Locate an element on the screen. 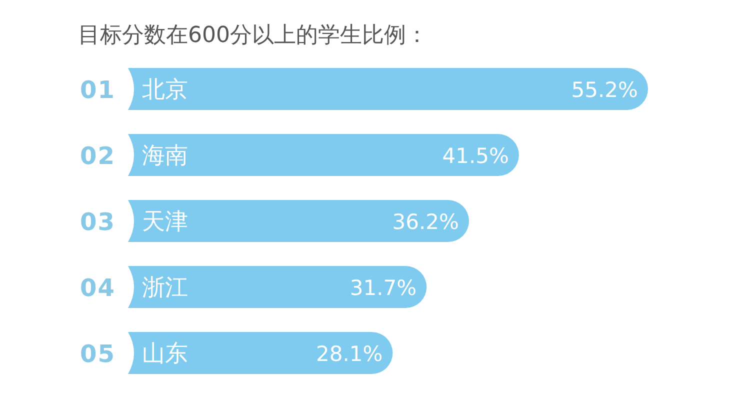  data-label: 55.2% is located at coordinates (604, 90).